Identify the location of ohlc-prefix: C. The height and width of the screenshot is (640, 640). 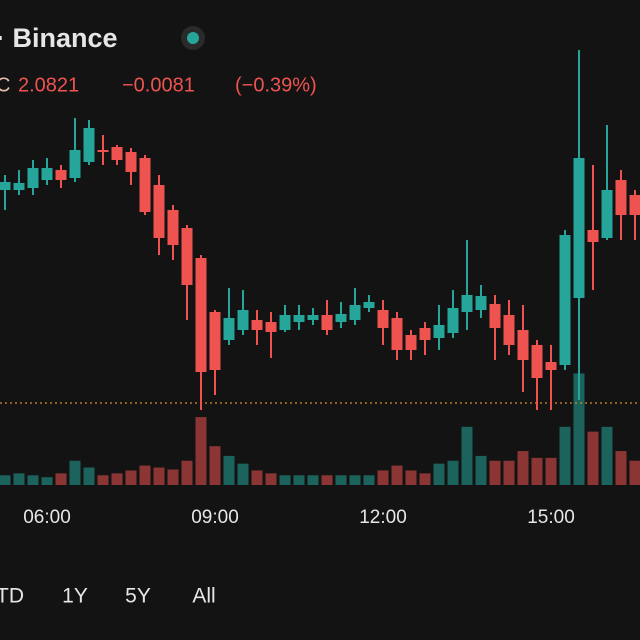
(5, 85).